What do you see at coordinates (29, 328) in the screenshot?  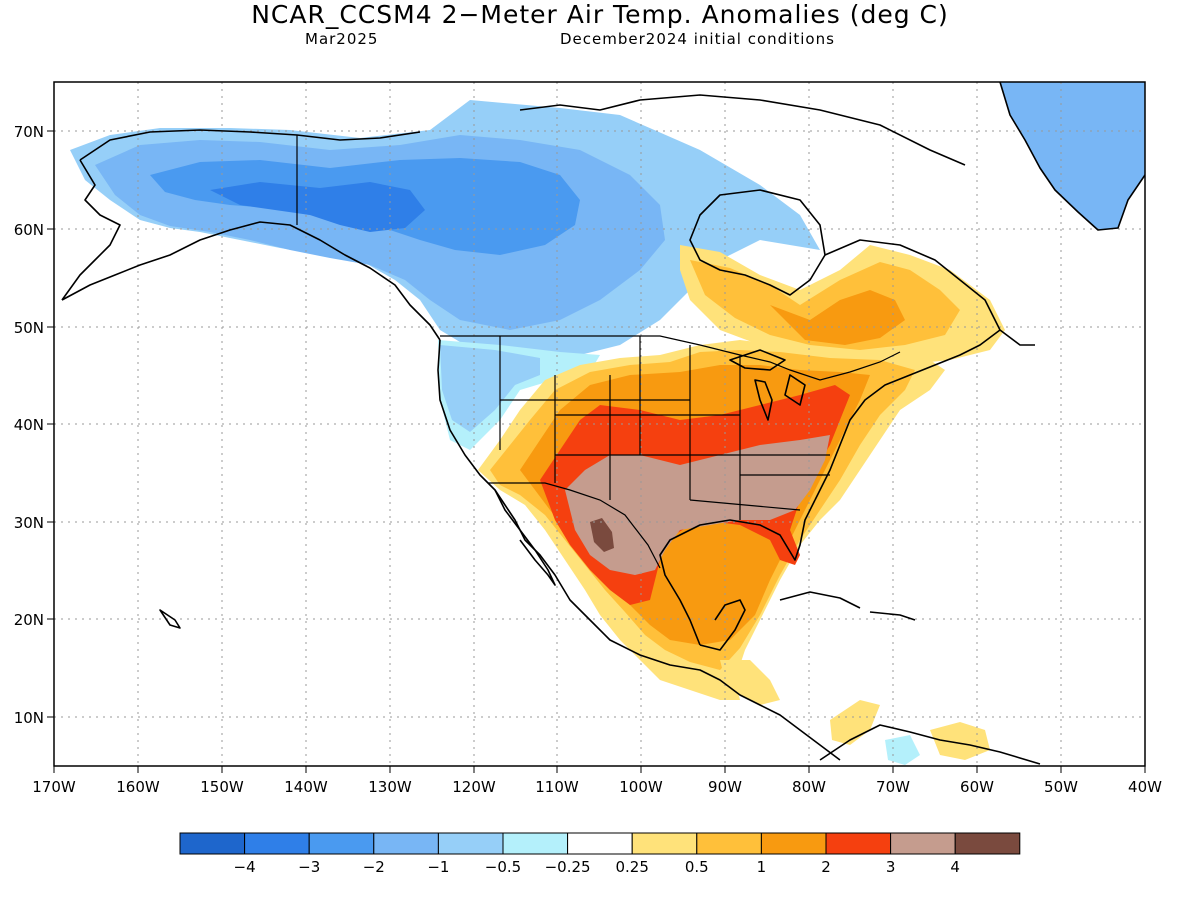 I see `lat-tick-label: 50N` at bounding box center [29, 328].